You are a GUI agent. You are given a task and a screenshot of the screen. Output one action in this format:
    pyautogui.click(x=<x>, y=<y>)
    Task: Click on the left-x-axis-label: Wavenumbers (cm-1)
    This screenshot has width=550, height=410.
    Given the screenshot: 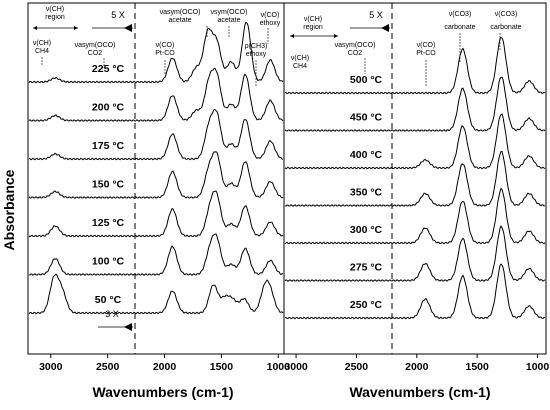 What is the action you would take?
    pyautogui.click(x=162, y=392)
    